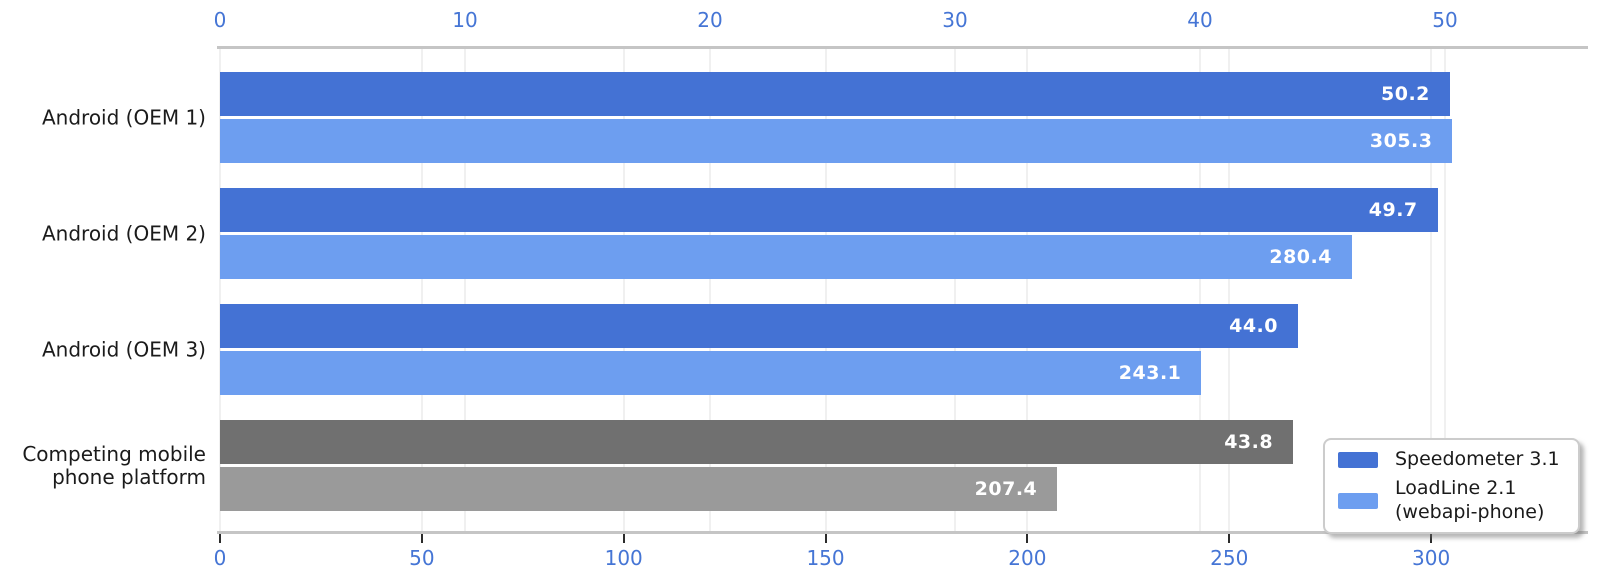  I want to click on category-label-4: Competing mobile phone platform, so click(114, 465).